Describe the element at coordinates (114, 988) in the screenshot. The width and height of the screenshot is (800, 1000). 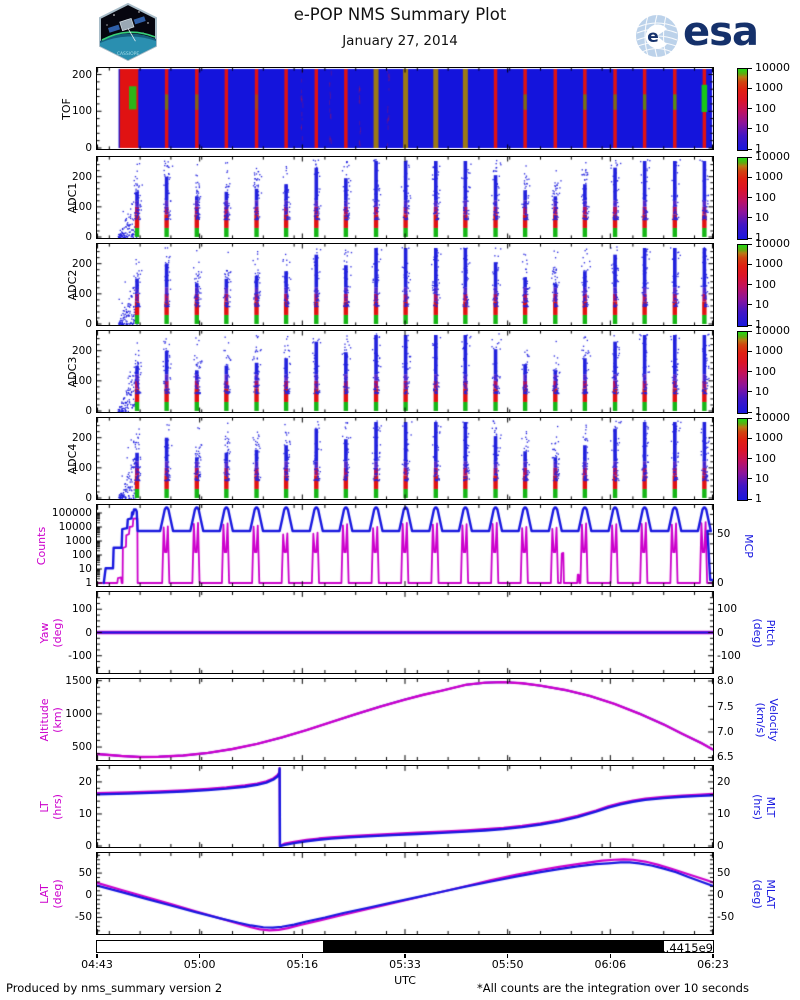
I see `produced-by-note: Produced by nms_summary version 2` at that location.